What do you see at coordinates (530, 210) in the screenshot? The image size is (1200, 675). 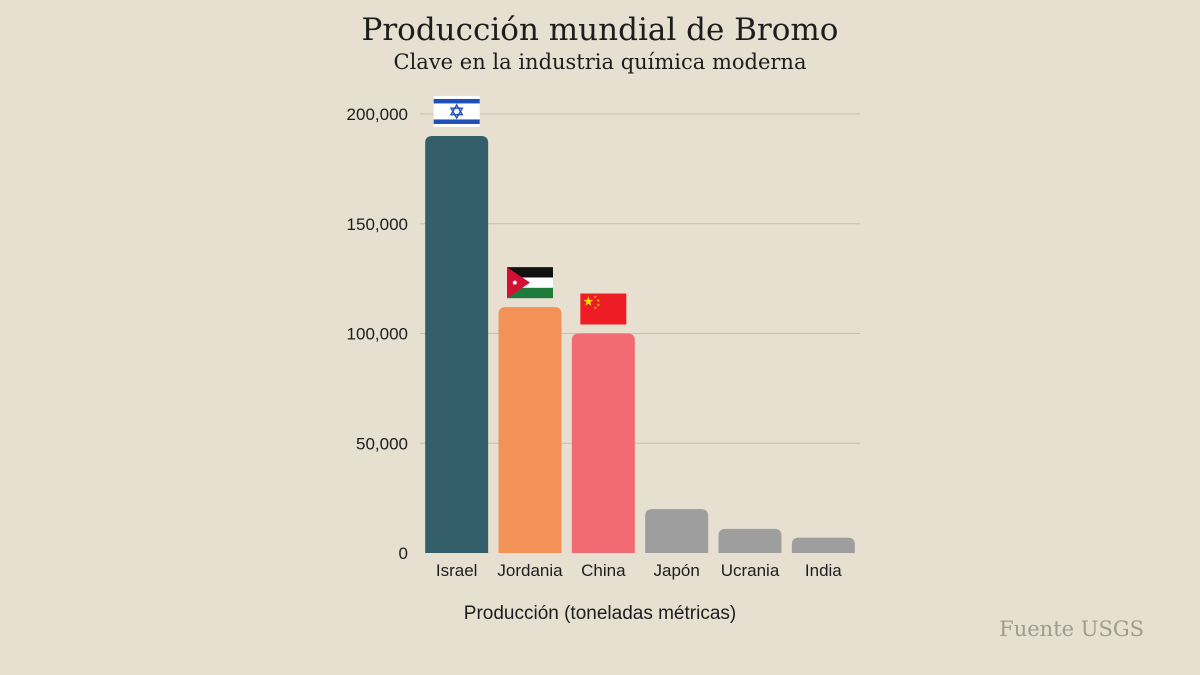 I see `flags` at bounding box center [530, 210].